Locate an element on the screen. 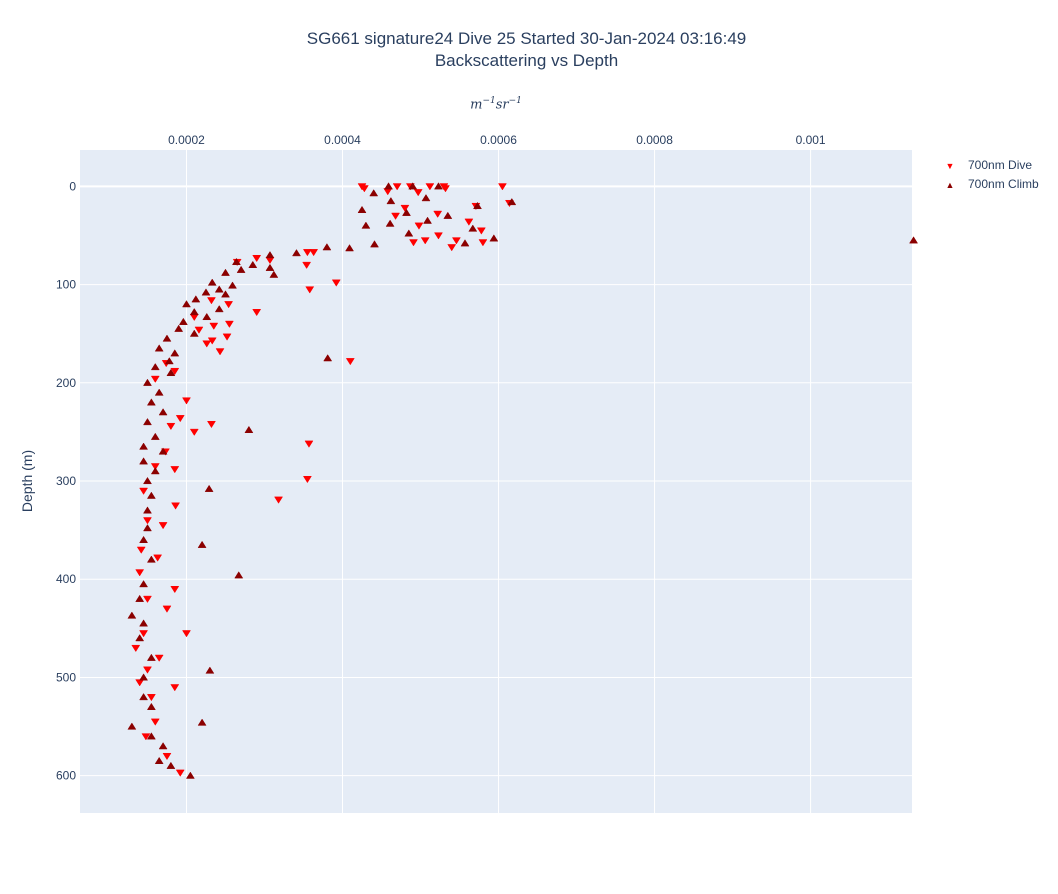 The width and height of the screenshot is (1058, 894). y-tick-label: 100 is located at coordinates (66, 285).